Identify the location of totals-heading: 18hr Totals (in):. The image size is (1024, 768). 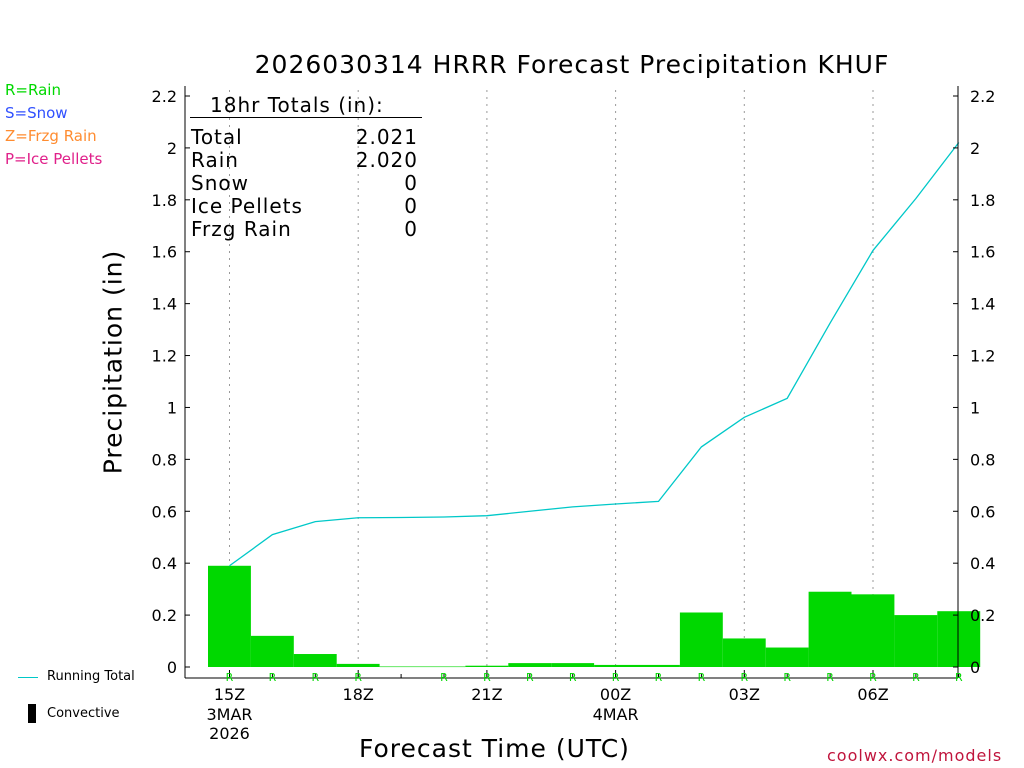
(297, 105).